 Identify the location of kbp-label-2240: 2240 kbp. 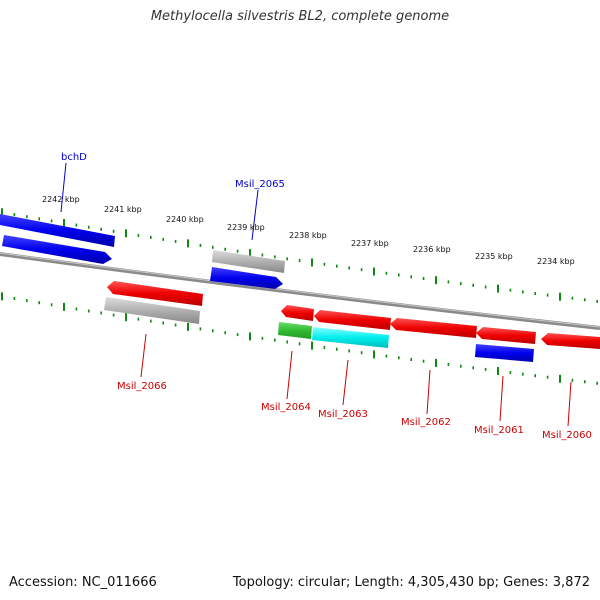
(185, 219).